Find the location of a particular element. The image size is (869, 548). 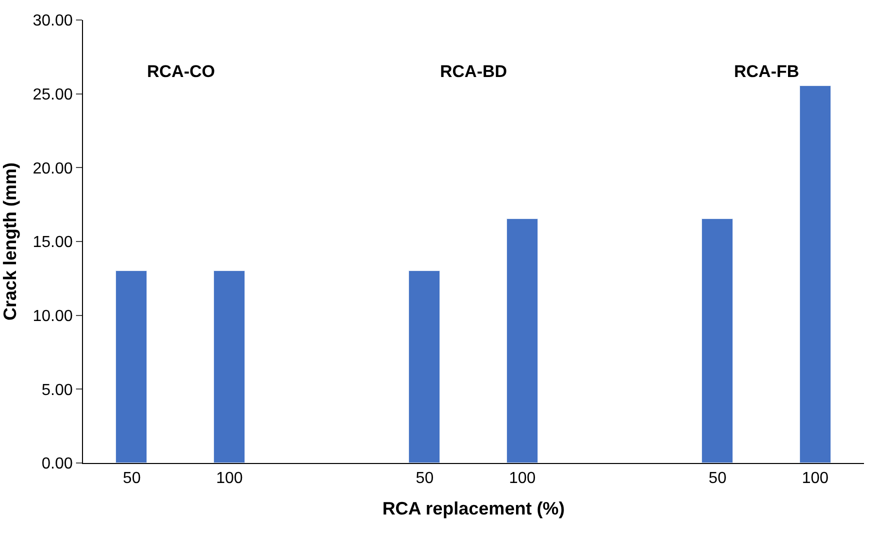

annotation: RCA-CO is located at coordinates (181, 71).